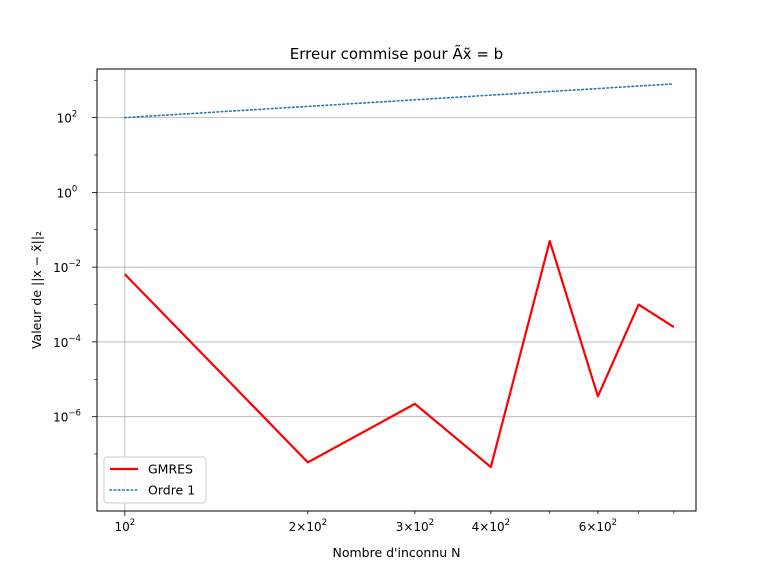 This screenshot has width=773, height=574. Describe the element at coordinates (155, 480) in the screenshot. I see `legend: GMRES Ordre 1` at that location.